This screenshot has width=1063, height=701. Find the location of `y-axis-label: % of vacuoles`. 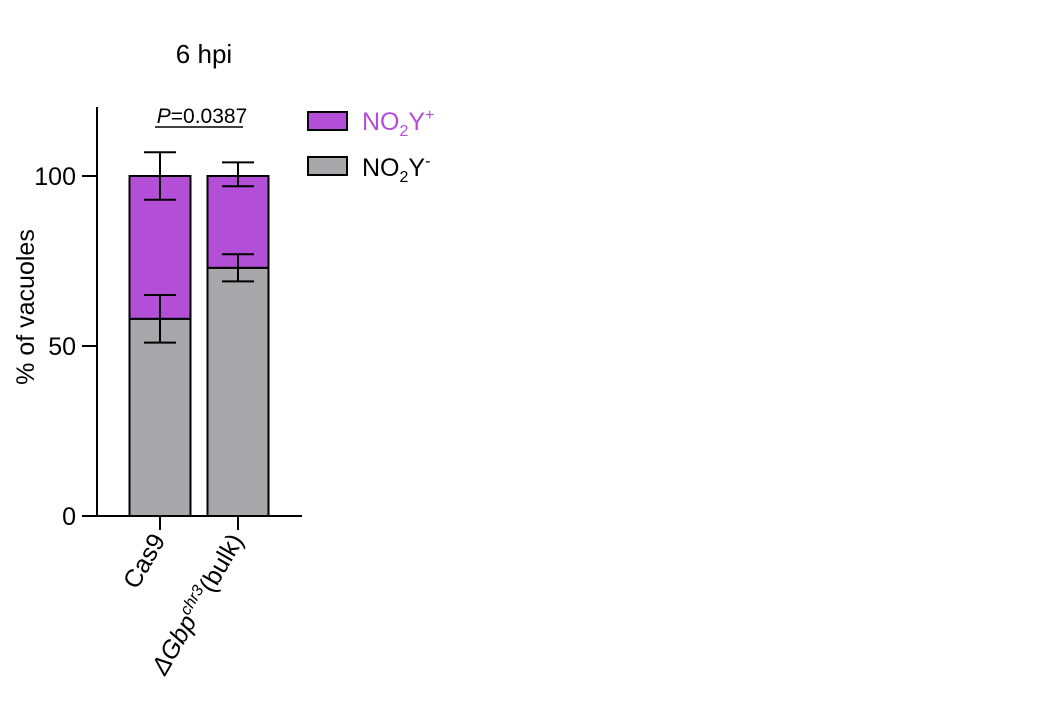

y-axis-label: % of vacuoles is located at coordinates (26, 307).